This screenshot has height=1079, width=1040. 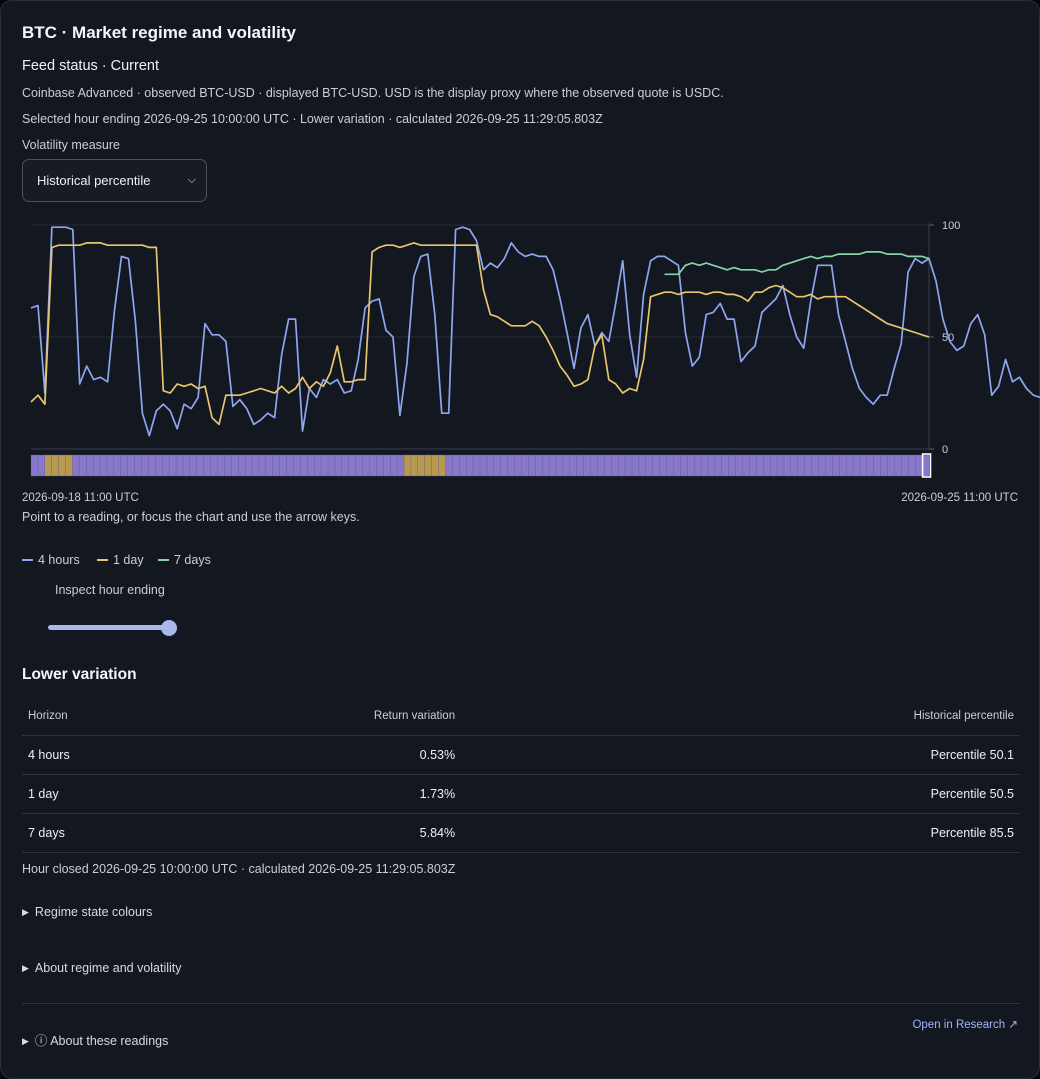 What do you see at coordinates (375, 716) in the screenshot?
I see `col-return-variation: Return variation` at bounding box center [375, 716].